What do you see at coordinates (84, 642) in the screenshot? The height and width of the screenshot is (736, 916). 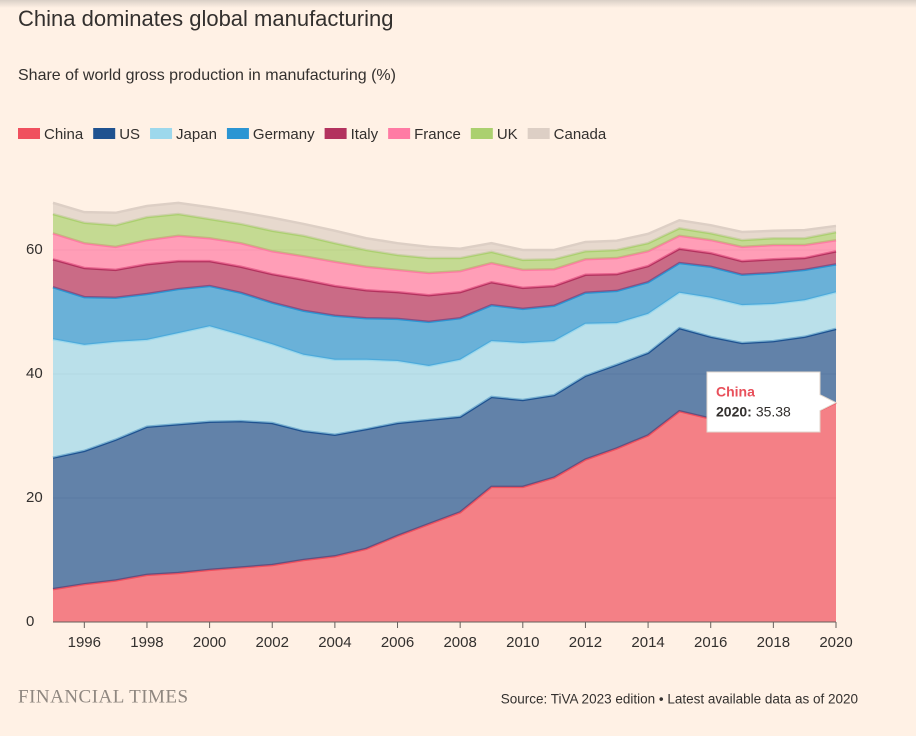 I see `x-tick-label: 1996` at bounding box center [84, 642].